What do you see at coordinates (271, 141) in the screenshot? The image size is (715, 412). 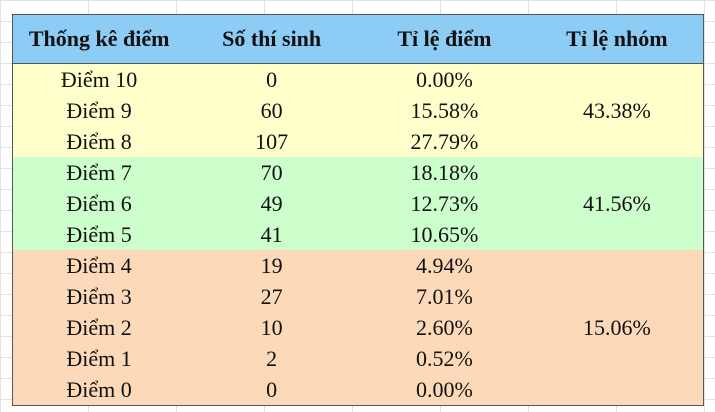 I see `candidate-count: 107` at bounding box center [271, 141].